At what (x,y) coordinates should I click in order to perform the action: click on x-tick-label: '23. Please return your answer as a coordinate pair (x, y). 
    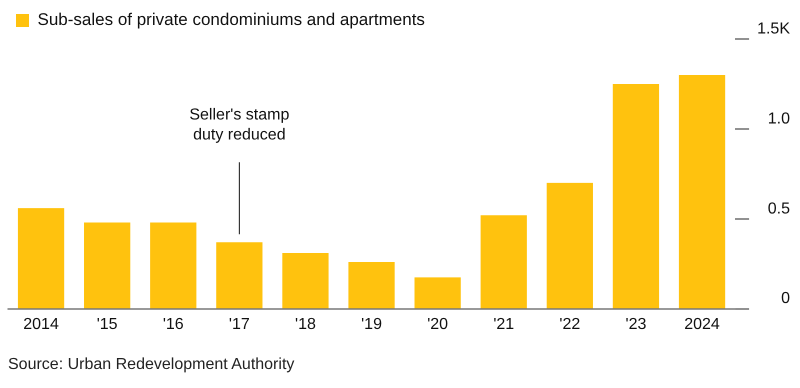
    Looking at the image, I should click on (636, 324).